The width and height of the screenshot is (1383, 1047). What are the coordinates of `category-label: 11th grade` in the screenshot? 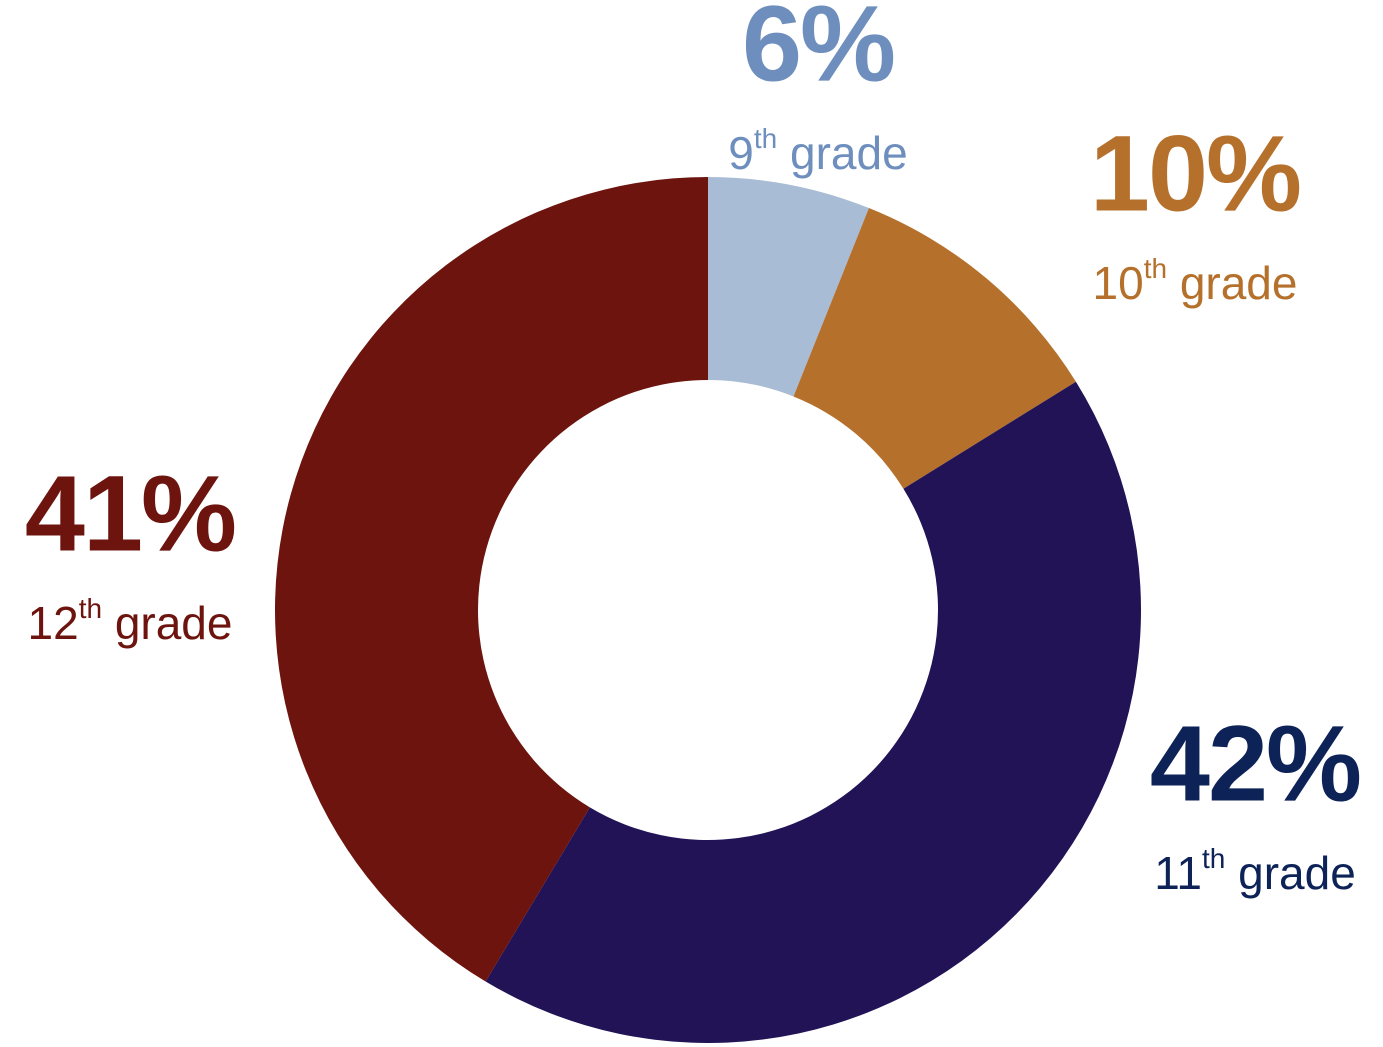 It's located at (1255, 871).